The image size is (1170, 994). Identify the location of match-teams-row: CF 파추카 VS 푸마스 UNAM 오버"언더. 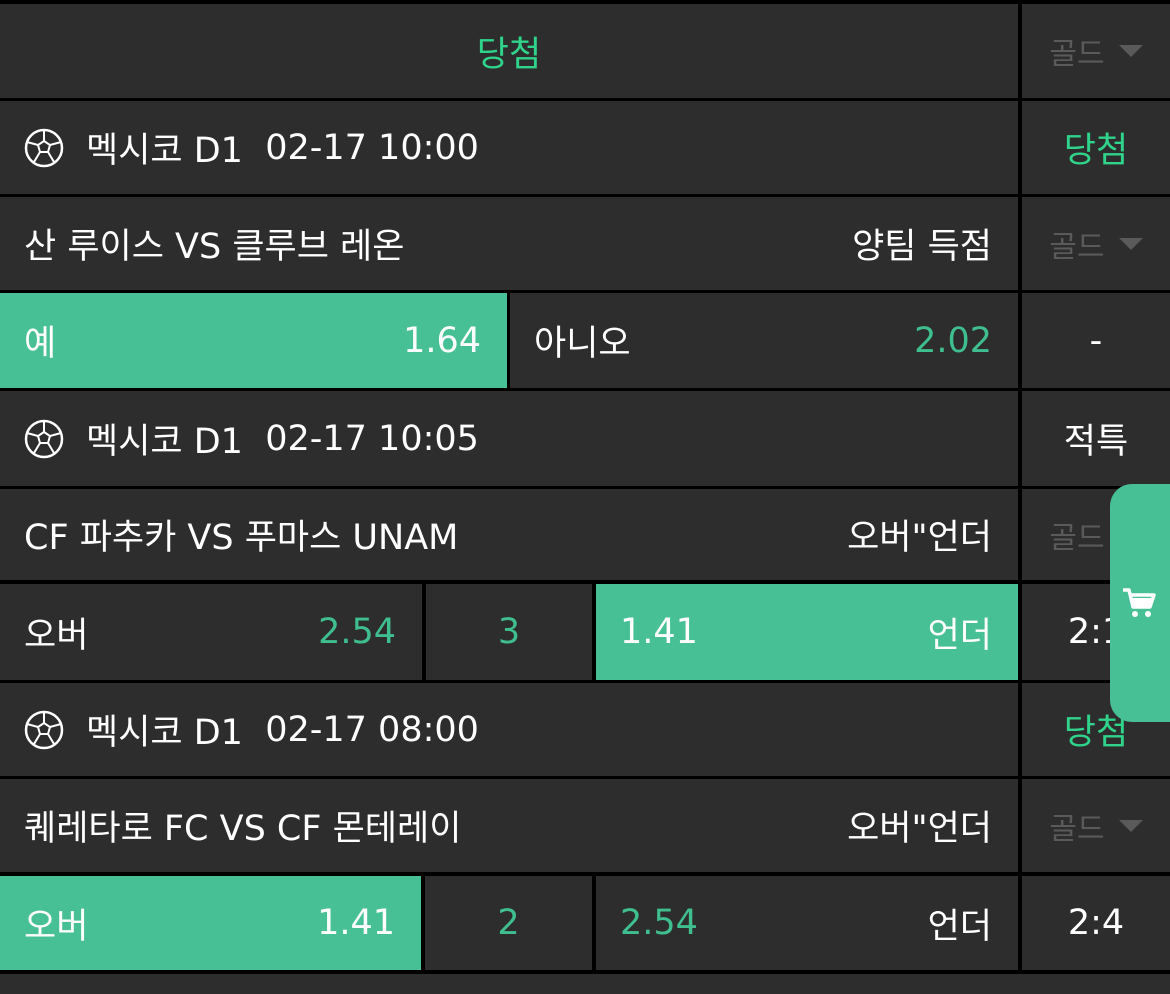
(509, 534).